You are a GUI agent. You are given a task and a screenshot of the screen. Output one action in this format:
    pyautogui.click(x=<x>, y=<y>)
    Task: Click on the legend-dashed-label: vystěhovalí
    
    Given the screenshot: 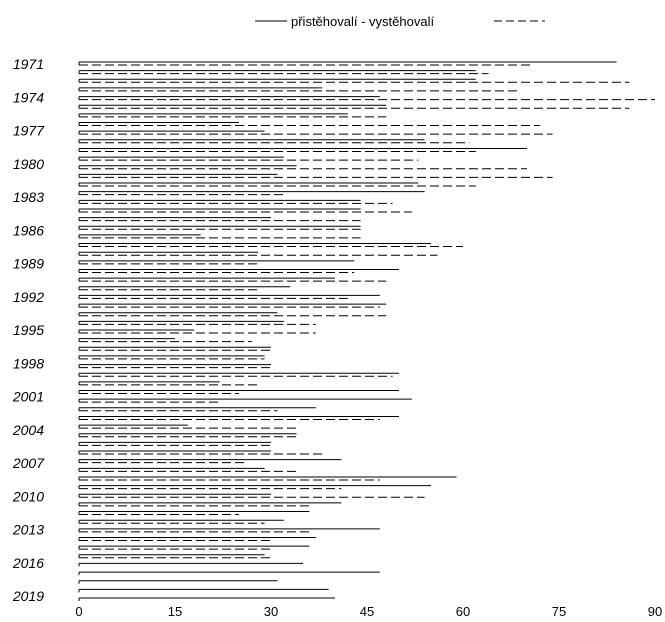 What is the action you would take?
    pyautogui.click(x=401, y=21)
    